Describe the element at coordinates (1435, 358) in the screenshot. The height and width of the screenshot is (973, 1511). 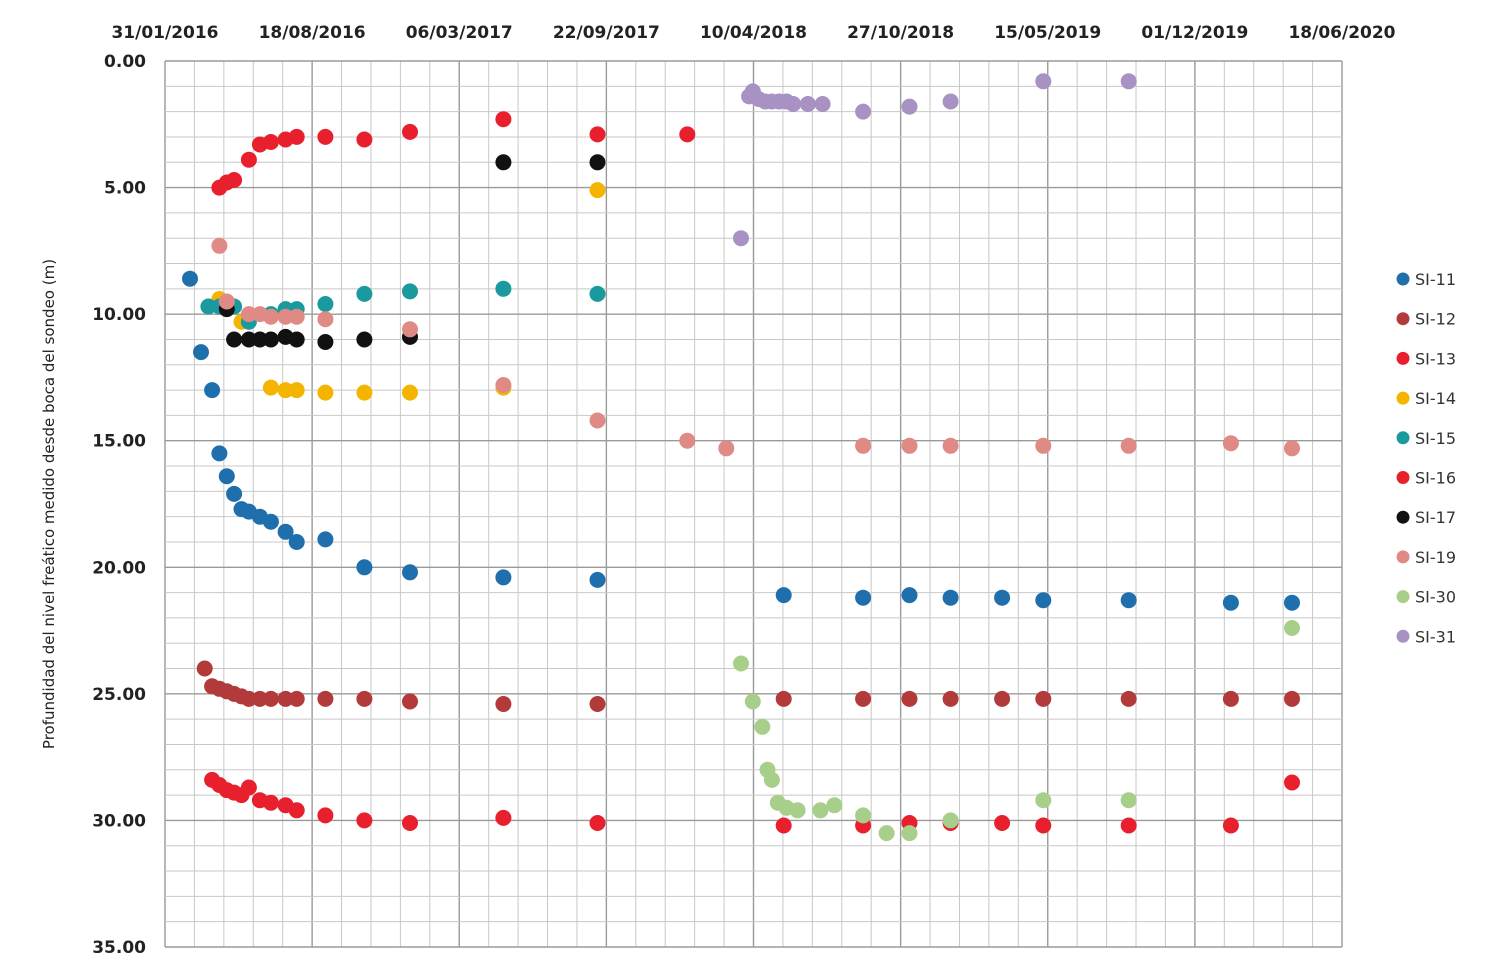
I see `legend-label-si-13: SI-13` at that location.